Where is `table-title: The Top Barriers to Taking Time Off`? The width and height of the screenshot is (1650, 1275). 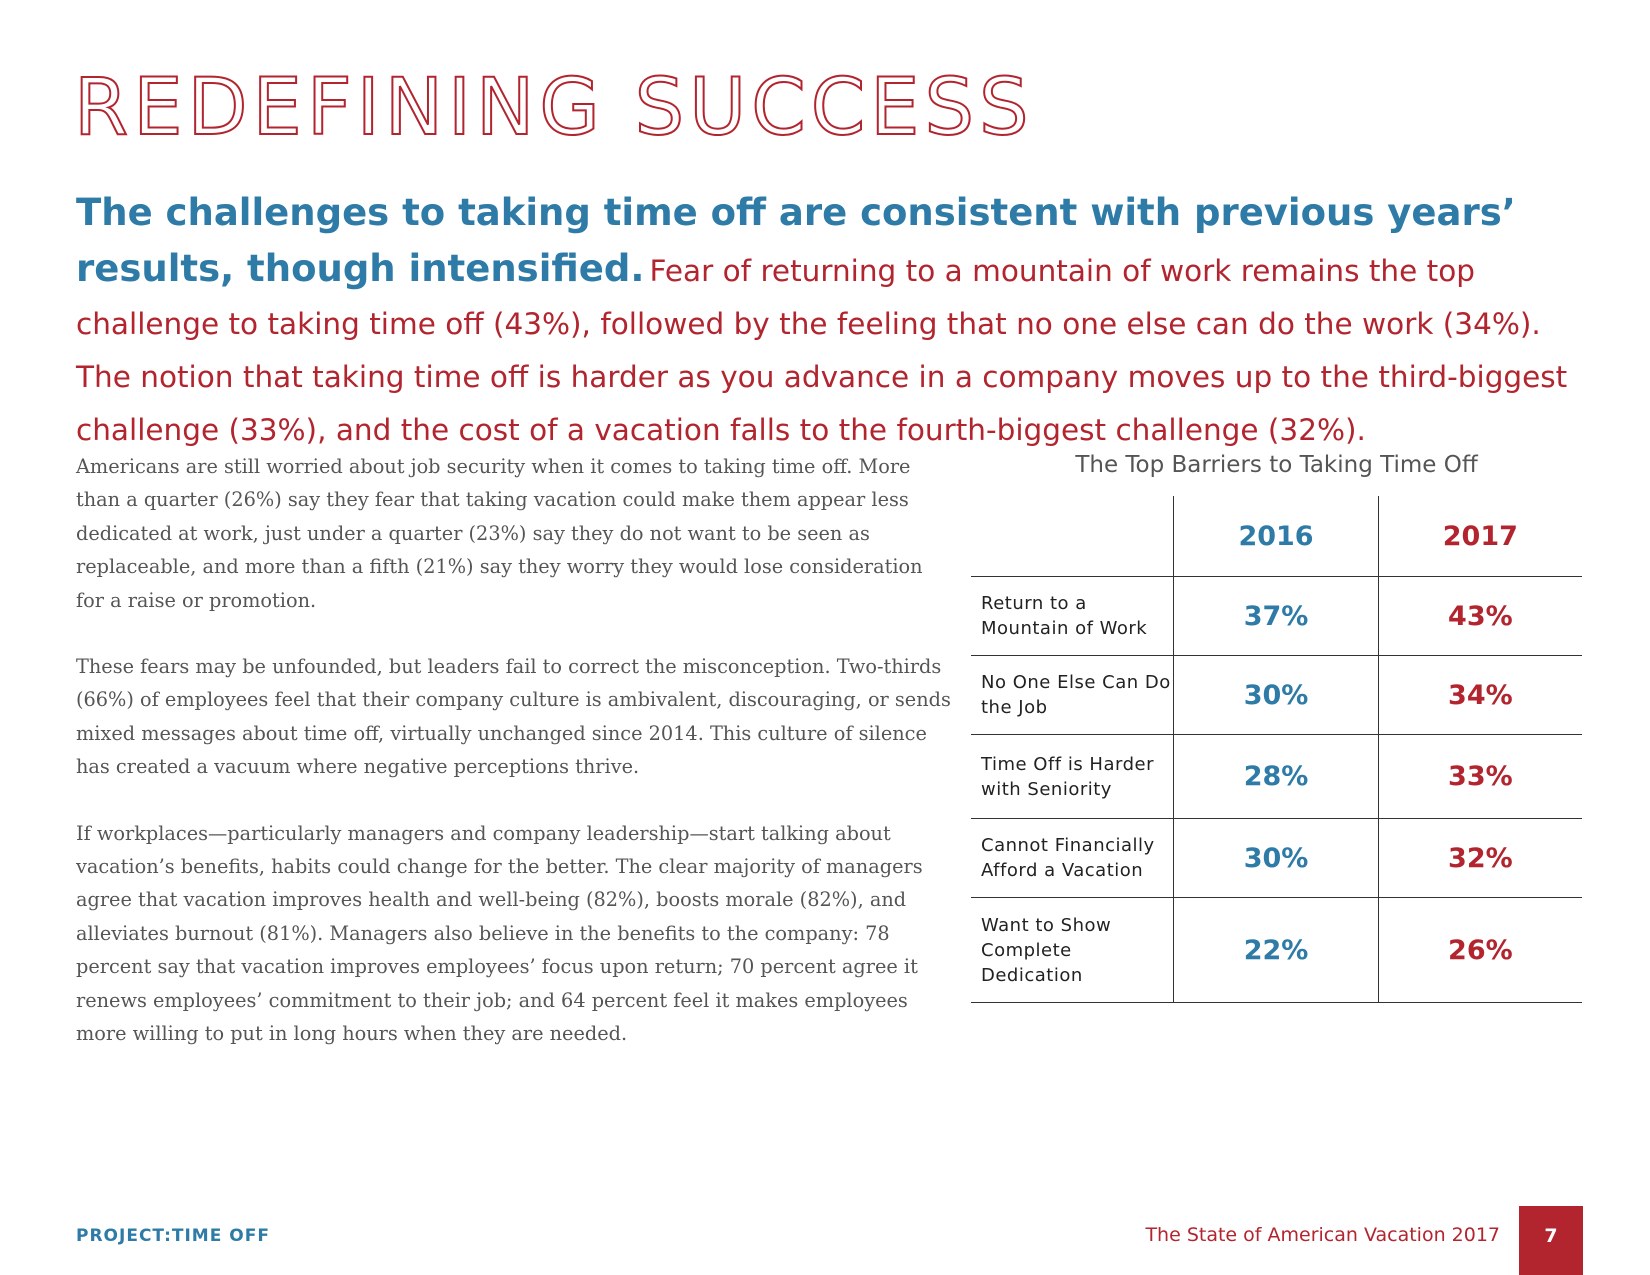
table-title: The Top Barriers to Taking Time Off is located at coordinates (1276, 465).